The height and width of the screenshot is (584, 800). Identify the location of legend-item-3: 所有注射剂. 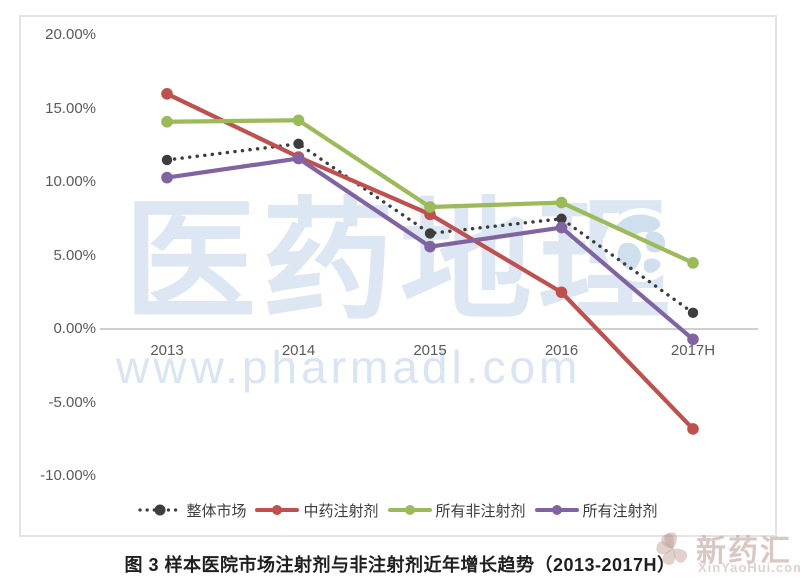
(596, 510).